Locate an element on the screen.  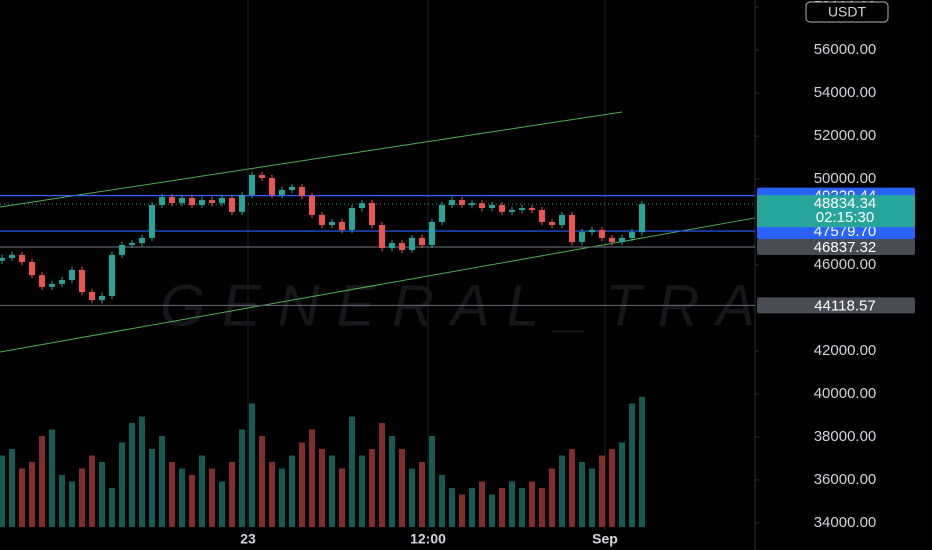
countdown-label: 02:15:30 is located at coordinates (845, 217).